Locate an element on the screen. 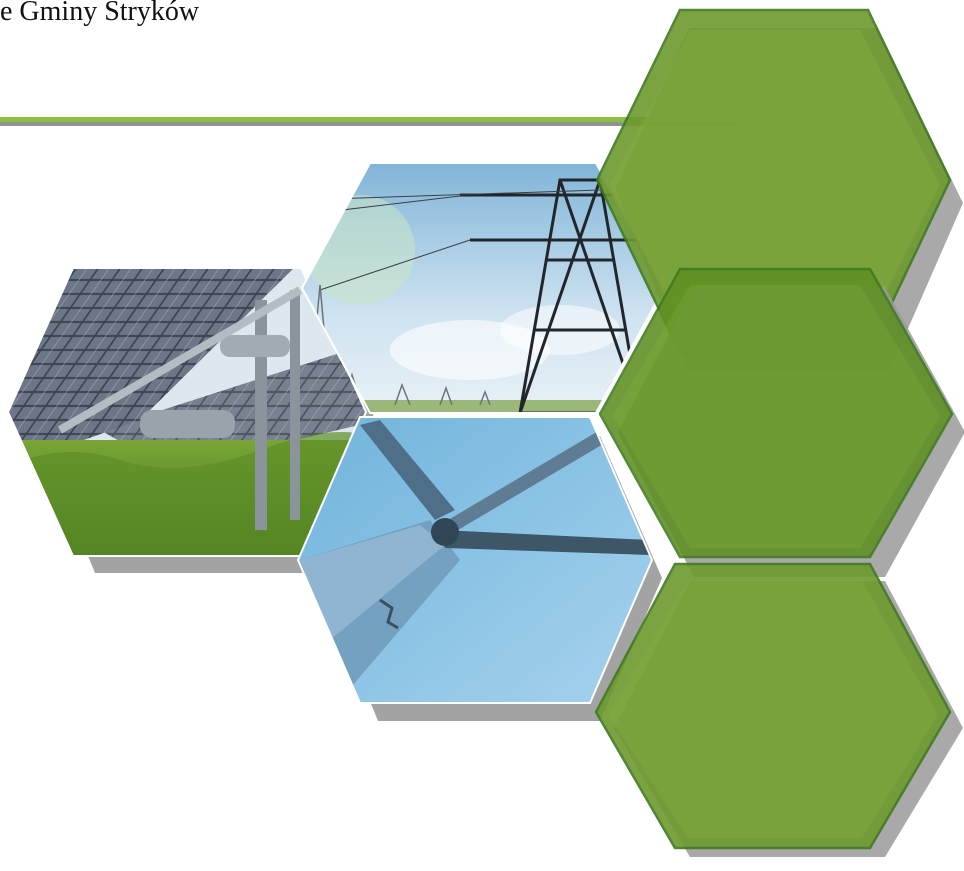  wind-photo-frame is located at coordinates (475, 560).